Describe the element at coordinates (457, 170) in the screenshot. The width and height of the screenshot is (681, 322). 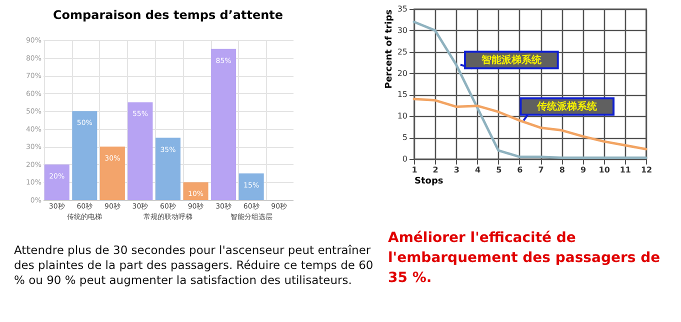
I see `x-tick-label: 3` at that location.